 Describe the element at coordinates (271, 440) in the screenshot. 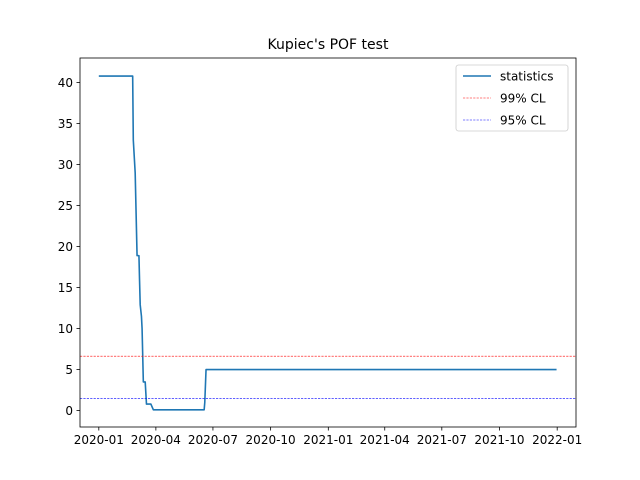

I see `x-tick-label: 2020-10` at that location.